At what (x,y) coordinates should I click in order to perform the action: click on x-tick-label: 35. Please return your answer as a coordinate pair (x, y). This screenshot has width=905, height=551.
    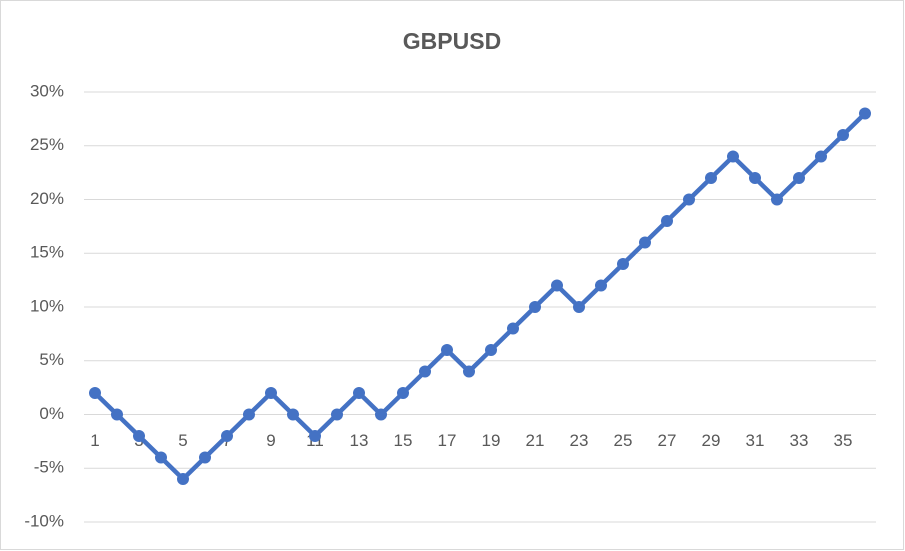
    Looking at the image, I should click on (843, 440).